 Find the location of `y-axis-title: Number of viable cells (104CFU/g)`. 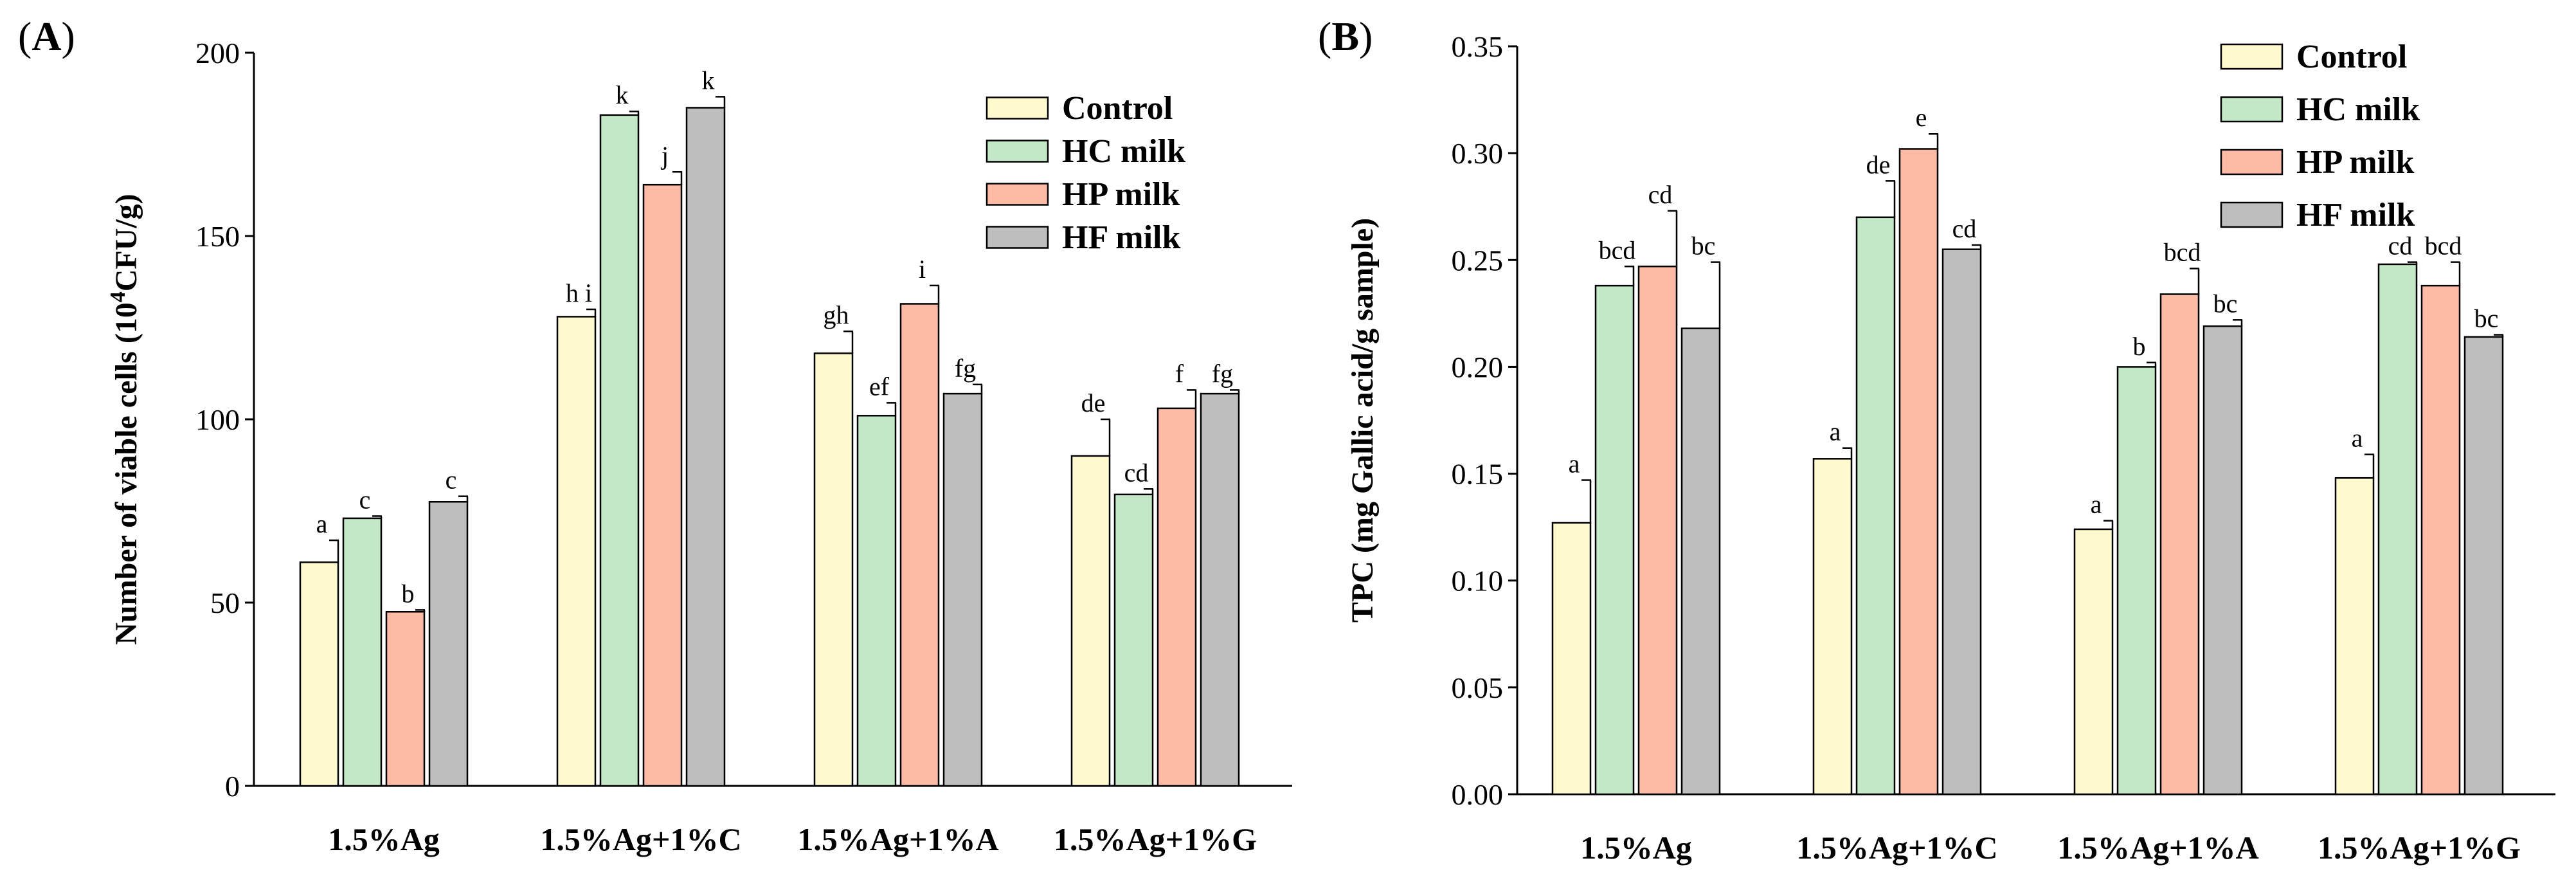

y-axis-title: Number of viable cells (104CFU/g) is located at coordinates (124, 419).